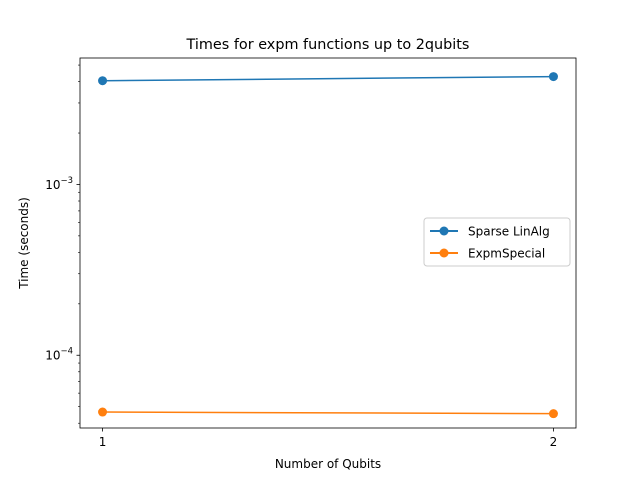  I want to click on x-tick-label-0: 1, so click(103, 442).